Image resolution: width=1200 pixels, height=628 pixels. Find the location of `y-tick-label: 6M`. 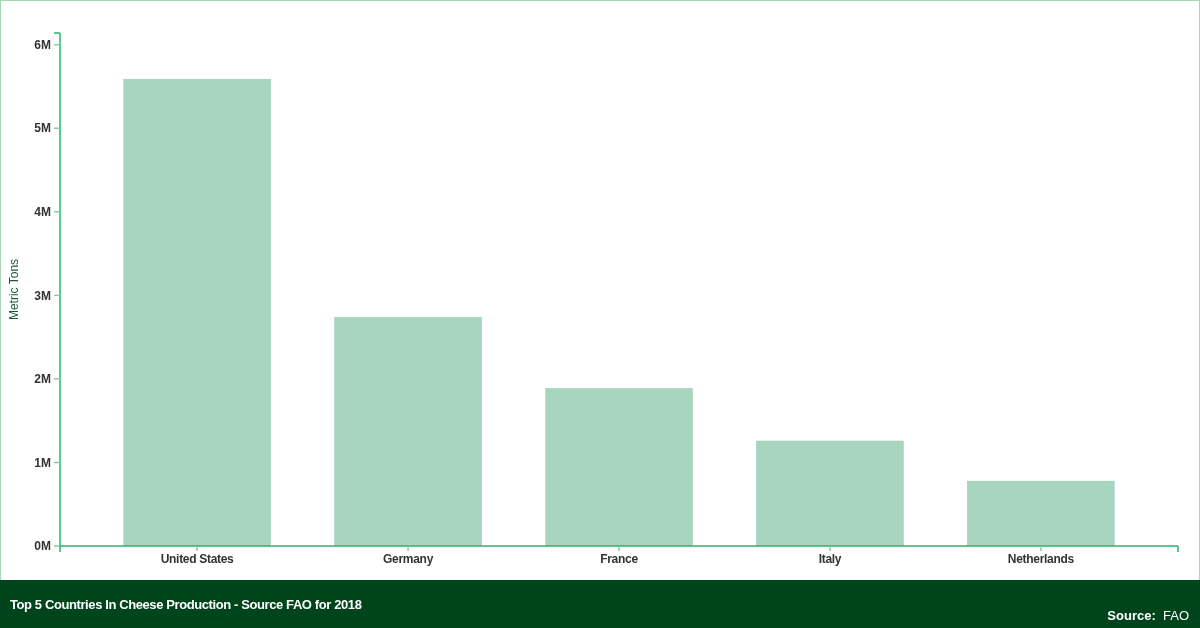

y-tick-label: 6M is located at coordinates (42, 44).